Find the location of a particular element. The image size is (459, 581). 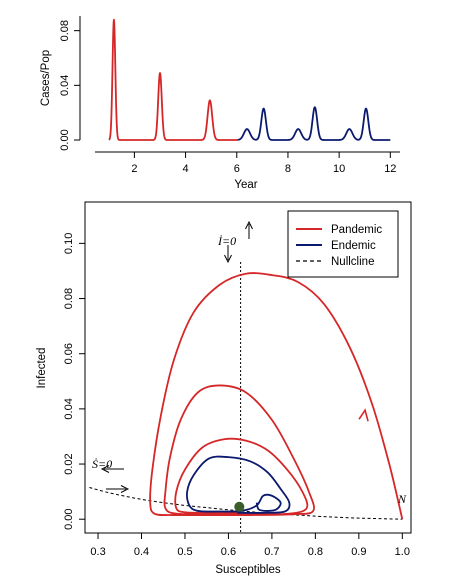

bottom-y-tick-label: 0.00 is located at coordinates (69, 518).